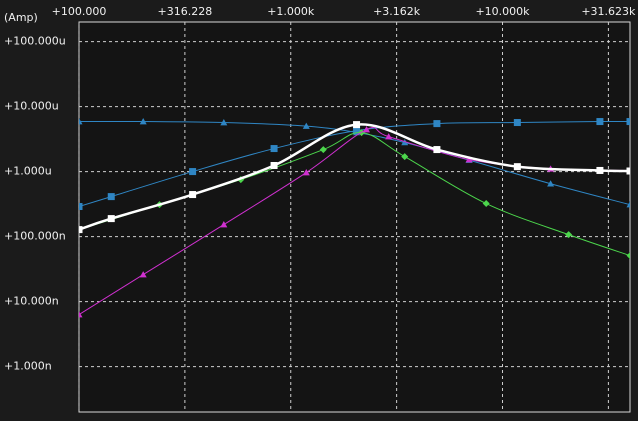 The image size is (638, 421). What do you see at coordinates (35, 236) in the screenshot?
I see `y-tick-label: +100.000n` at bounding box center [35, 236].